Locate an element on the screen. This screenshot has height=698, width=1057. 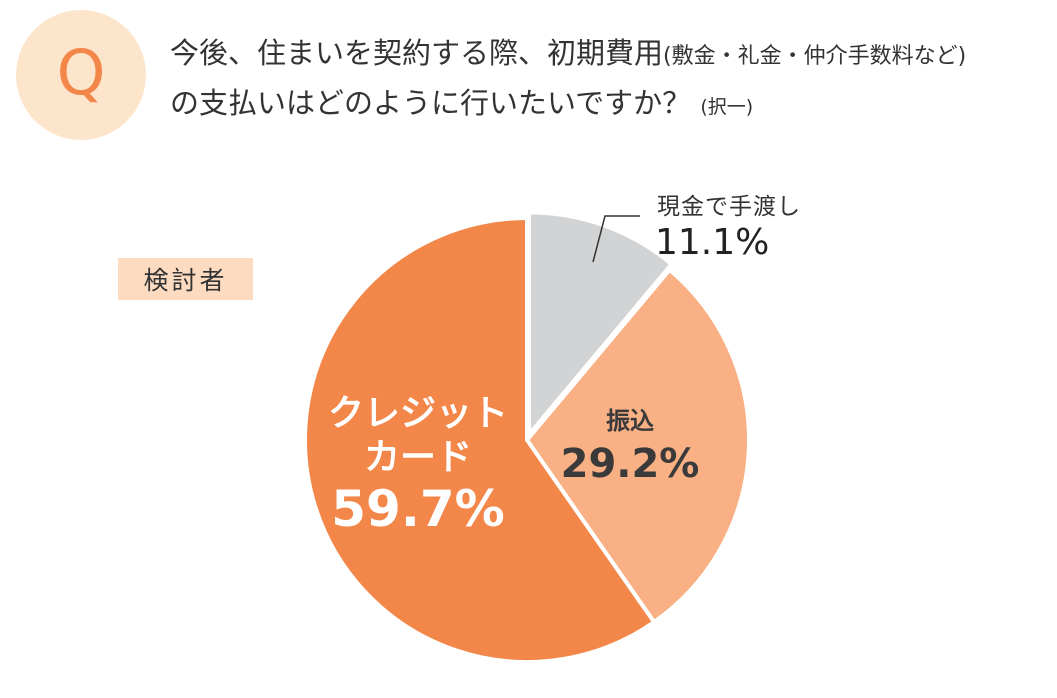
credit-card-label: クレジット カード 59.7% is located at coordinates (417, 465).